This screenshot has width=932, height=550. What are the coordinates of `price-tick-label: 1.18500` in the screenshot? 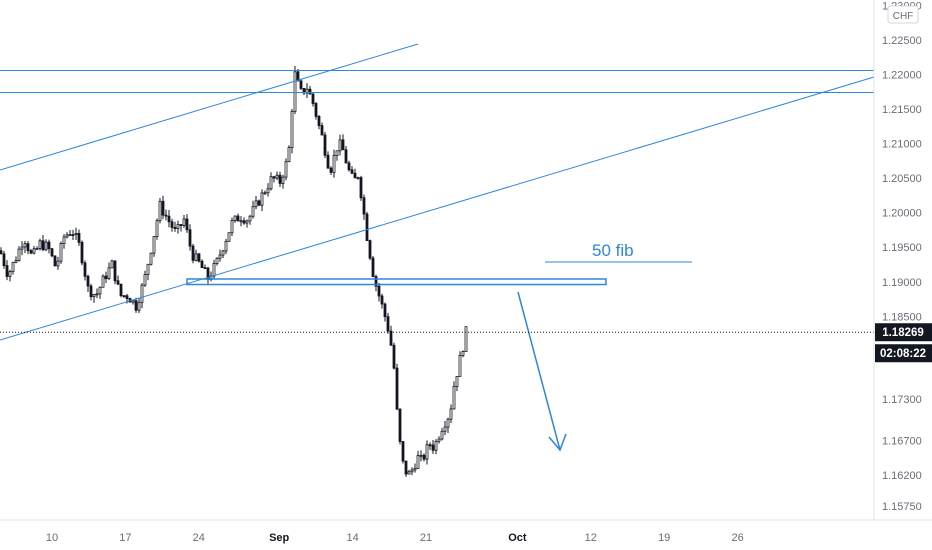 It's located at (902, 317).